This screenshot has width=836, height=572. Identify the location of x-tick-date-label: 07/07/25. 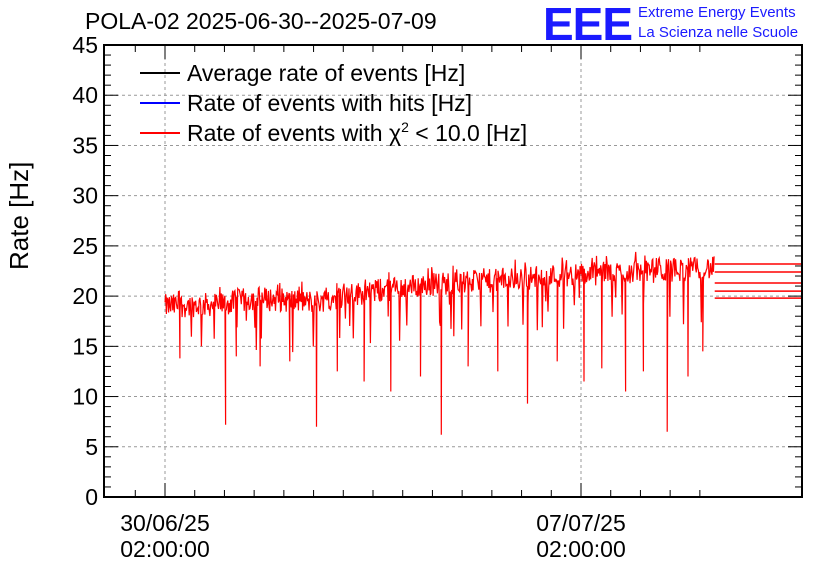
(581, 523).